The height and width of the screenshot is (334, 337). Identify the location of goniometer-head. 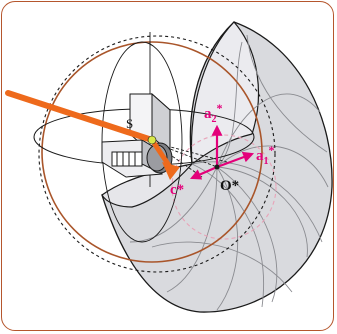
(137, 135).